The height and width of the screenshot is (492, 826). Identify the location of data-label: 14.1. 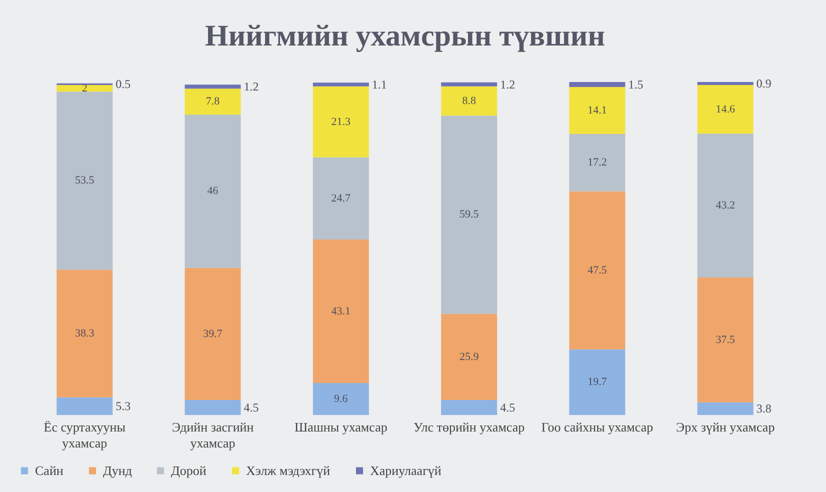
(597, 110).